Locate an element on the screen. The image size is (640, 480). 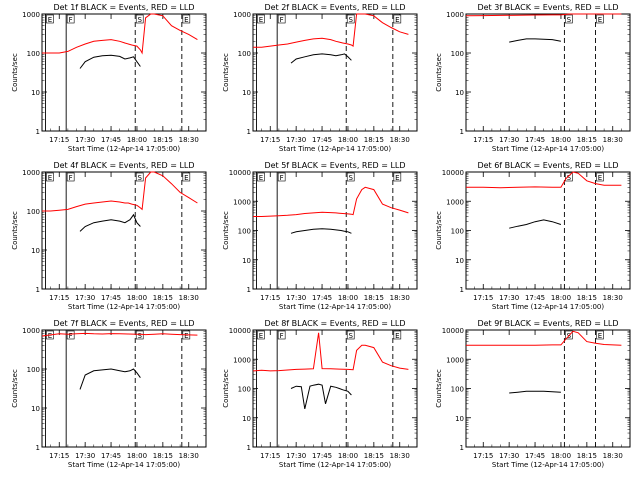
y-tick-label: 10000 is located at coordinates (453, 331).